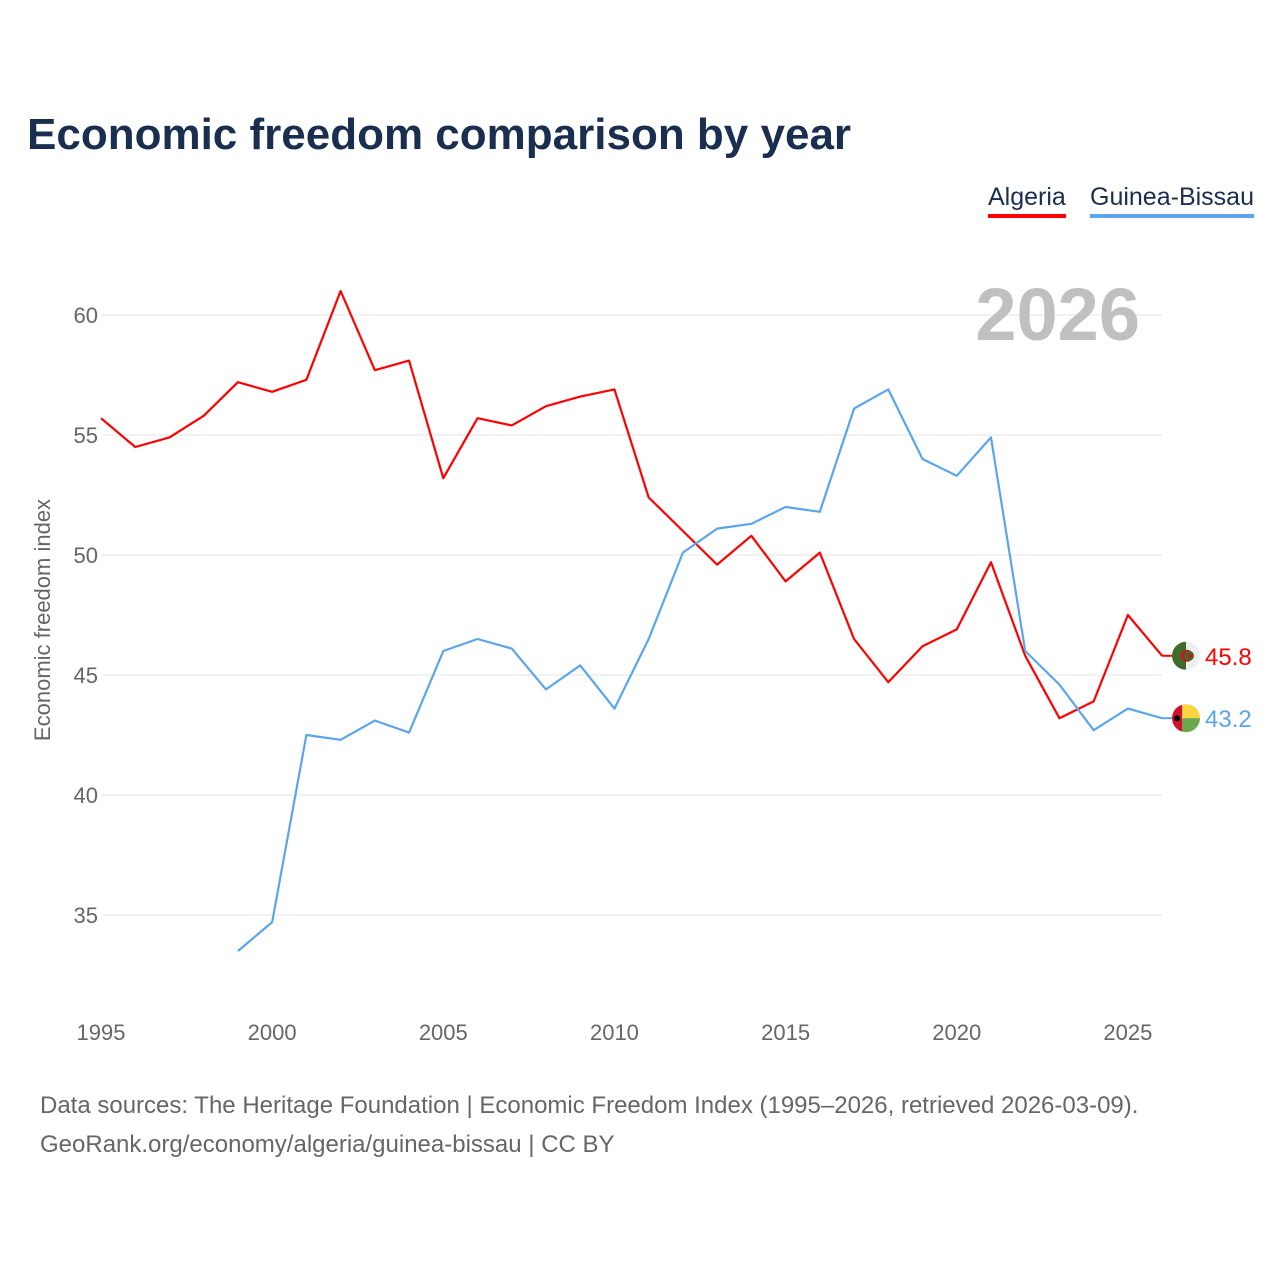 The width and height of the screenshot is (1280, 1280). I want to click on legend-algeria: Algeria, so click(1027, 200).